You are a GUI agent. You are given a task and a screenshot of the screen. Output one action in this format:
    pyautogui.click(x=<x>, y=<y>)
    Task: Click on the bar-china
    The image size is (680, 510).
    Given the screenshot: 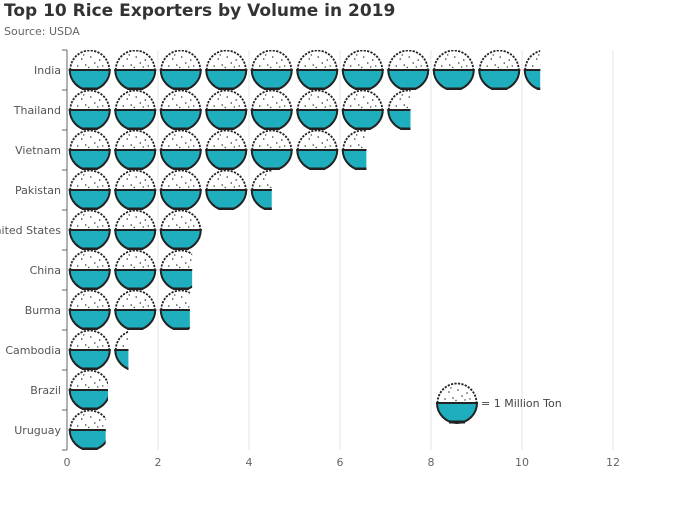 What is the action you would take?
    pyautogui.click(x=130, y=270)
    